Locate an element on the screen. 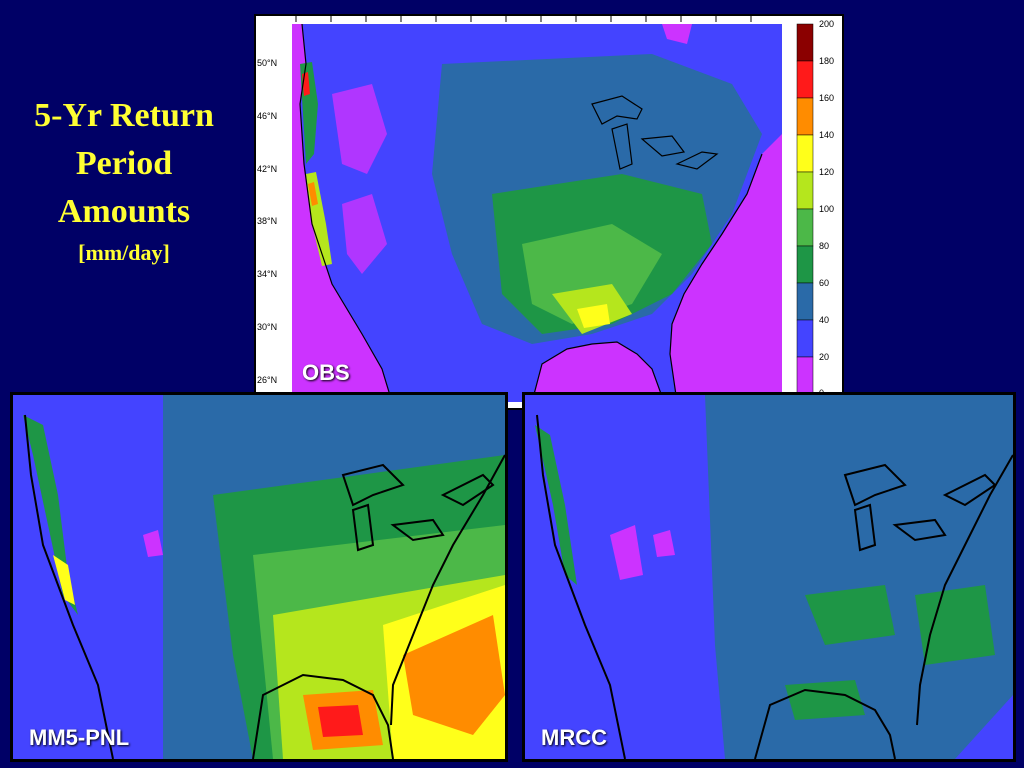 The image size is (1024, 768). obs-panel-label: OBS is located at coordinates (326, 372).